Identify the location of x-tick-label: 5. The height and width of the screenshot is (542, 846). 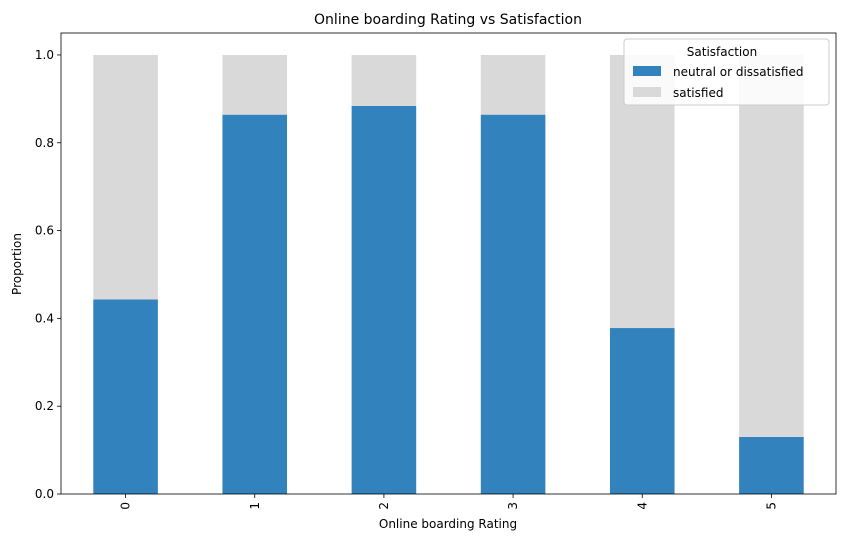
(771, 506).